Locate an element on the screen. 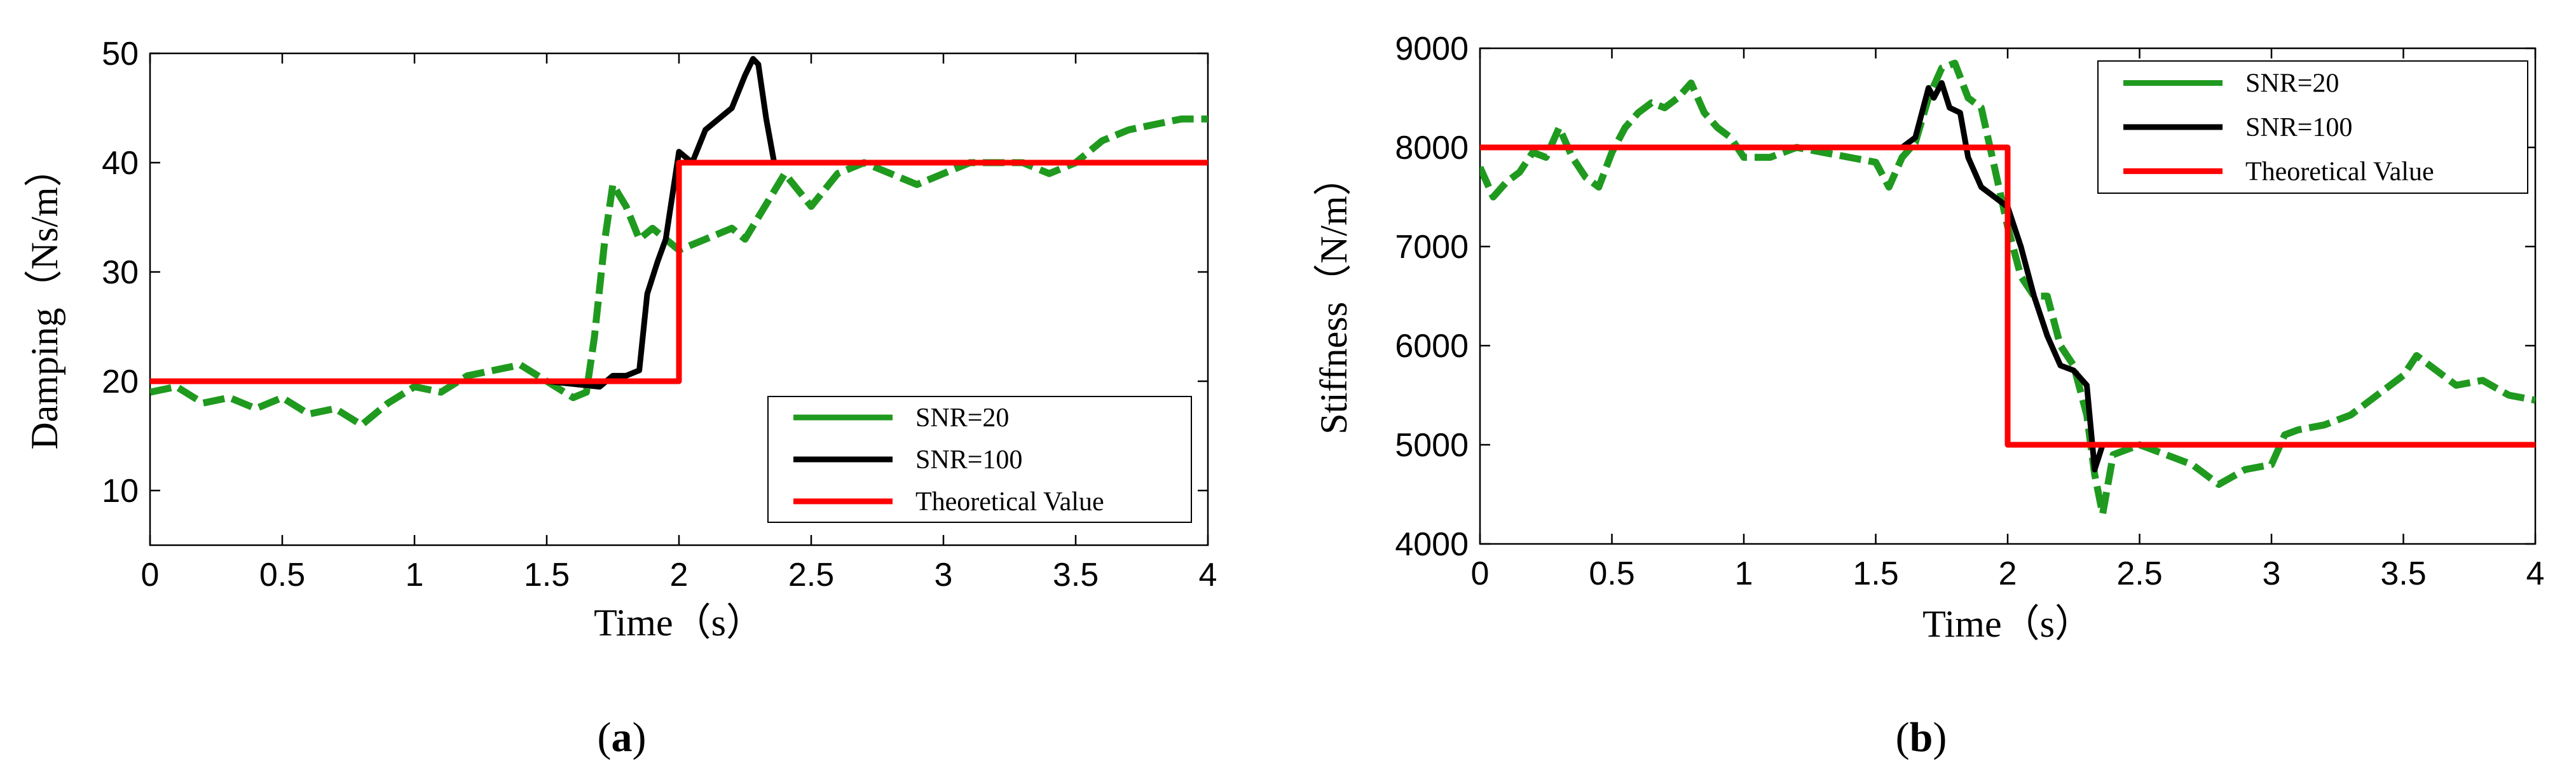  y-tick-label: 20 is located at coordinates (120, 381).